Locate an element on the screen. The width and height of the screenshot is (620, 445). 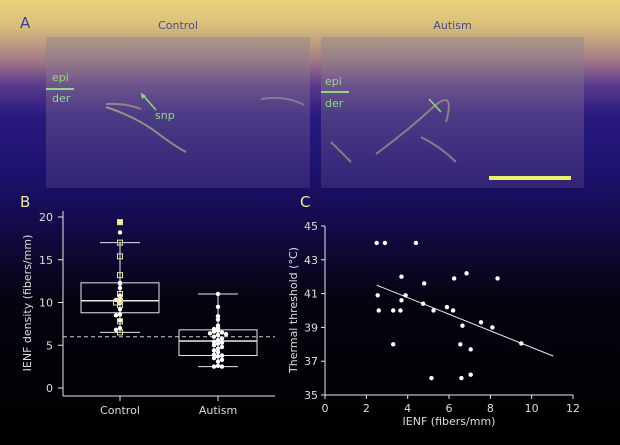
arrow-icon is located at coordinates (435, 105).